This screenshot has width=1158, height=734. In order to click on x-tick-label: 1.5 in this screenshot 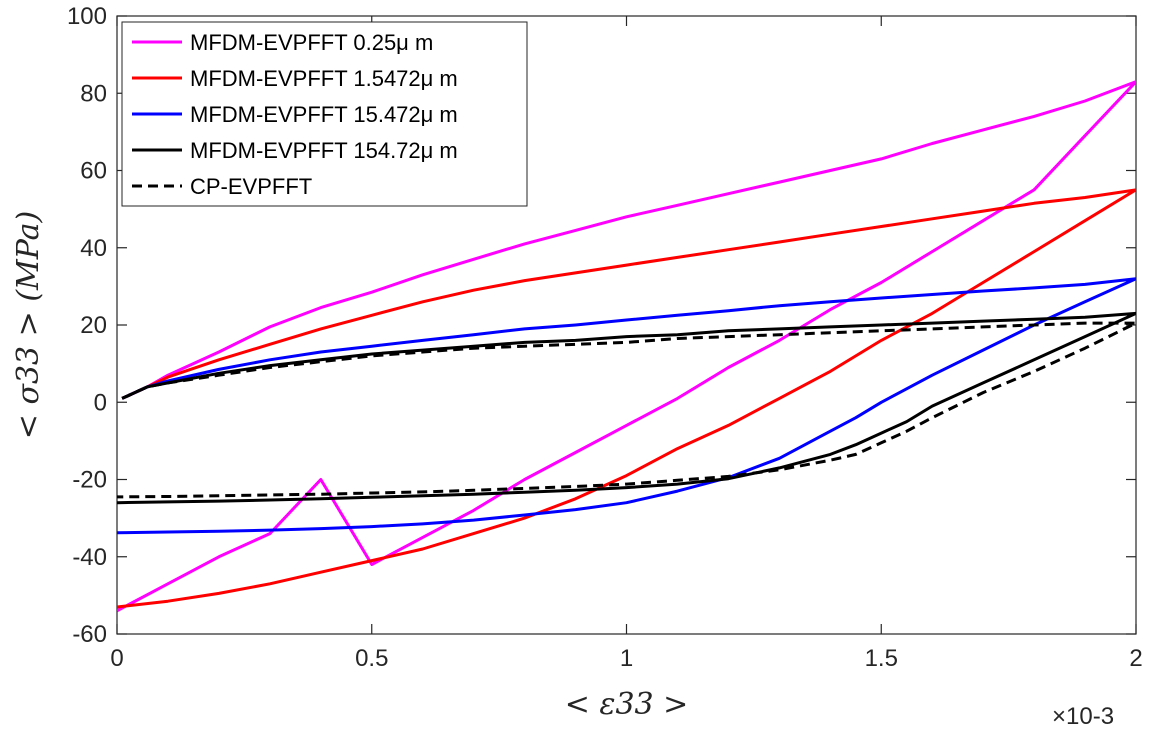, I will do `click(881, 658)`.